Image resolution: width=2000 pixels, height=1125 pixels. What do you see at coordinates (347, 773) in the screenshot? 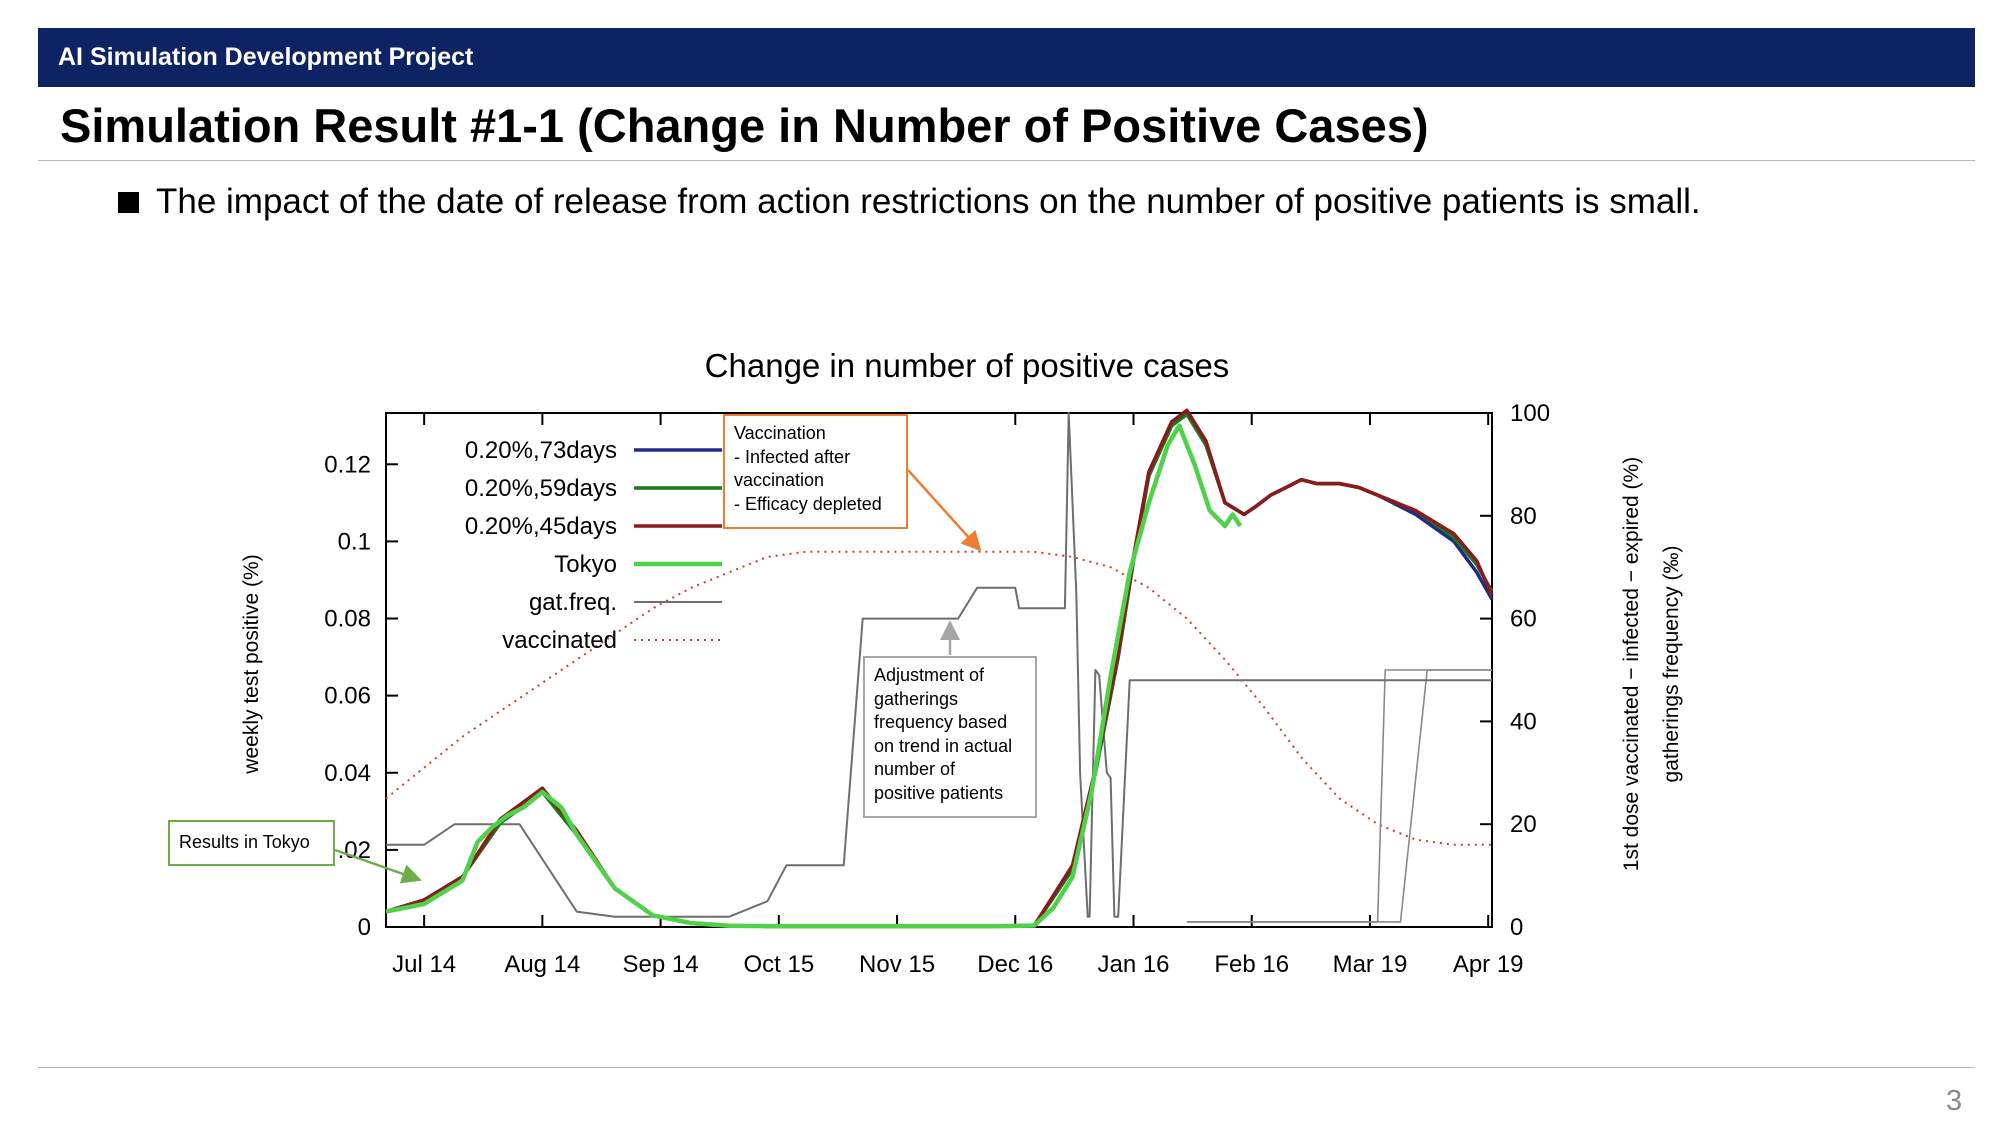
I see `y-tick-label: 0.04` at bounding box center [347, 773].